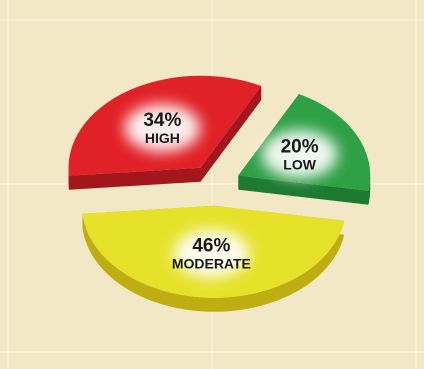 This screenshot has width=424, height=369. Describe the element at coordinates (211, 264) in the screenshot. I see `data-label-category: MODERATE` at that location.